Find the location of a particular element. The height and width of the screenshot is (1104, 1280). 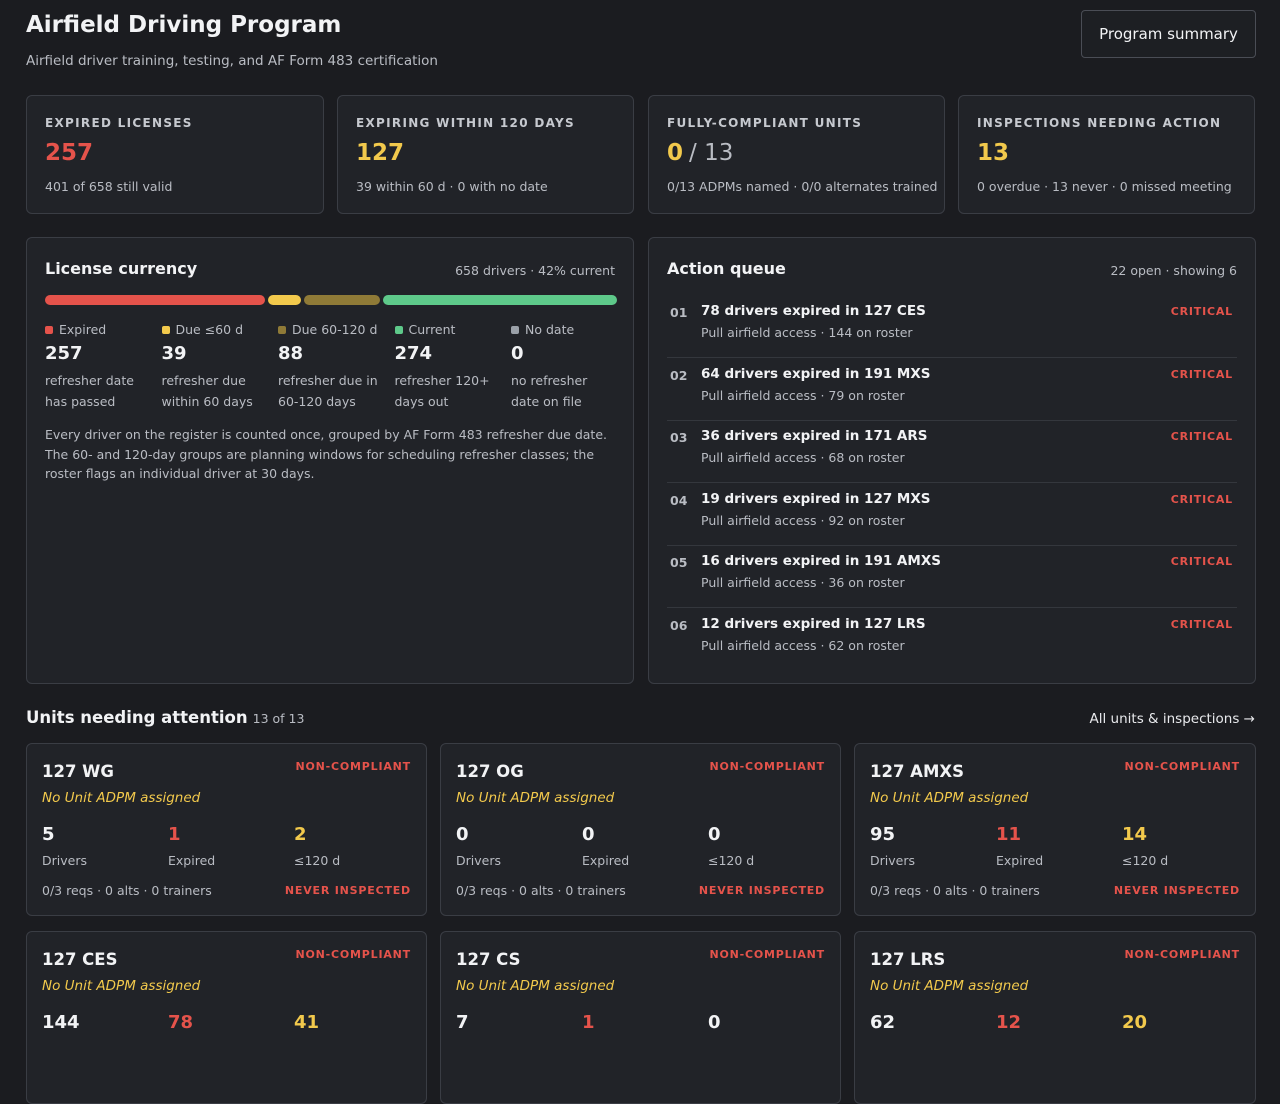

legend-description: refresher date has passed is located at coordinates (89, 391).